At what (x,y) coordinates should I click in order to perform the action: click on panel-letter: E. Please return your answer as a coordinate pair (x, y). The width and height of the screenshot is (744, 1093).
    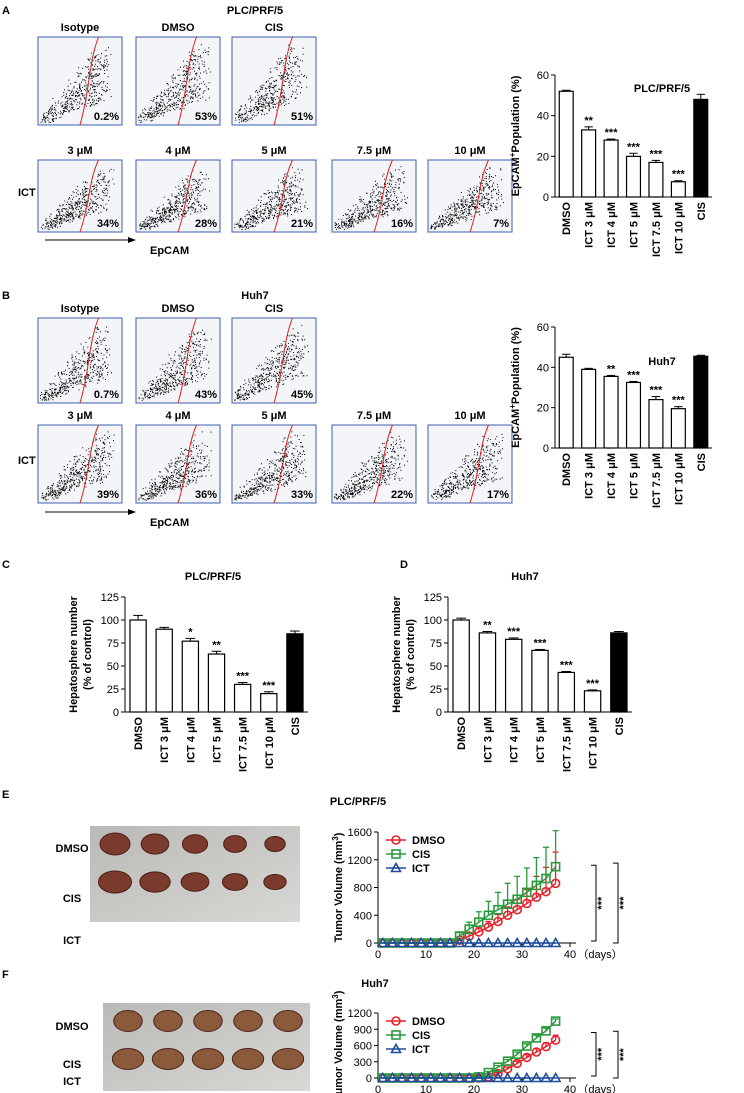
    Looking at the image, I should click on (5, 795).